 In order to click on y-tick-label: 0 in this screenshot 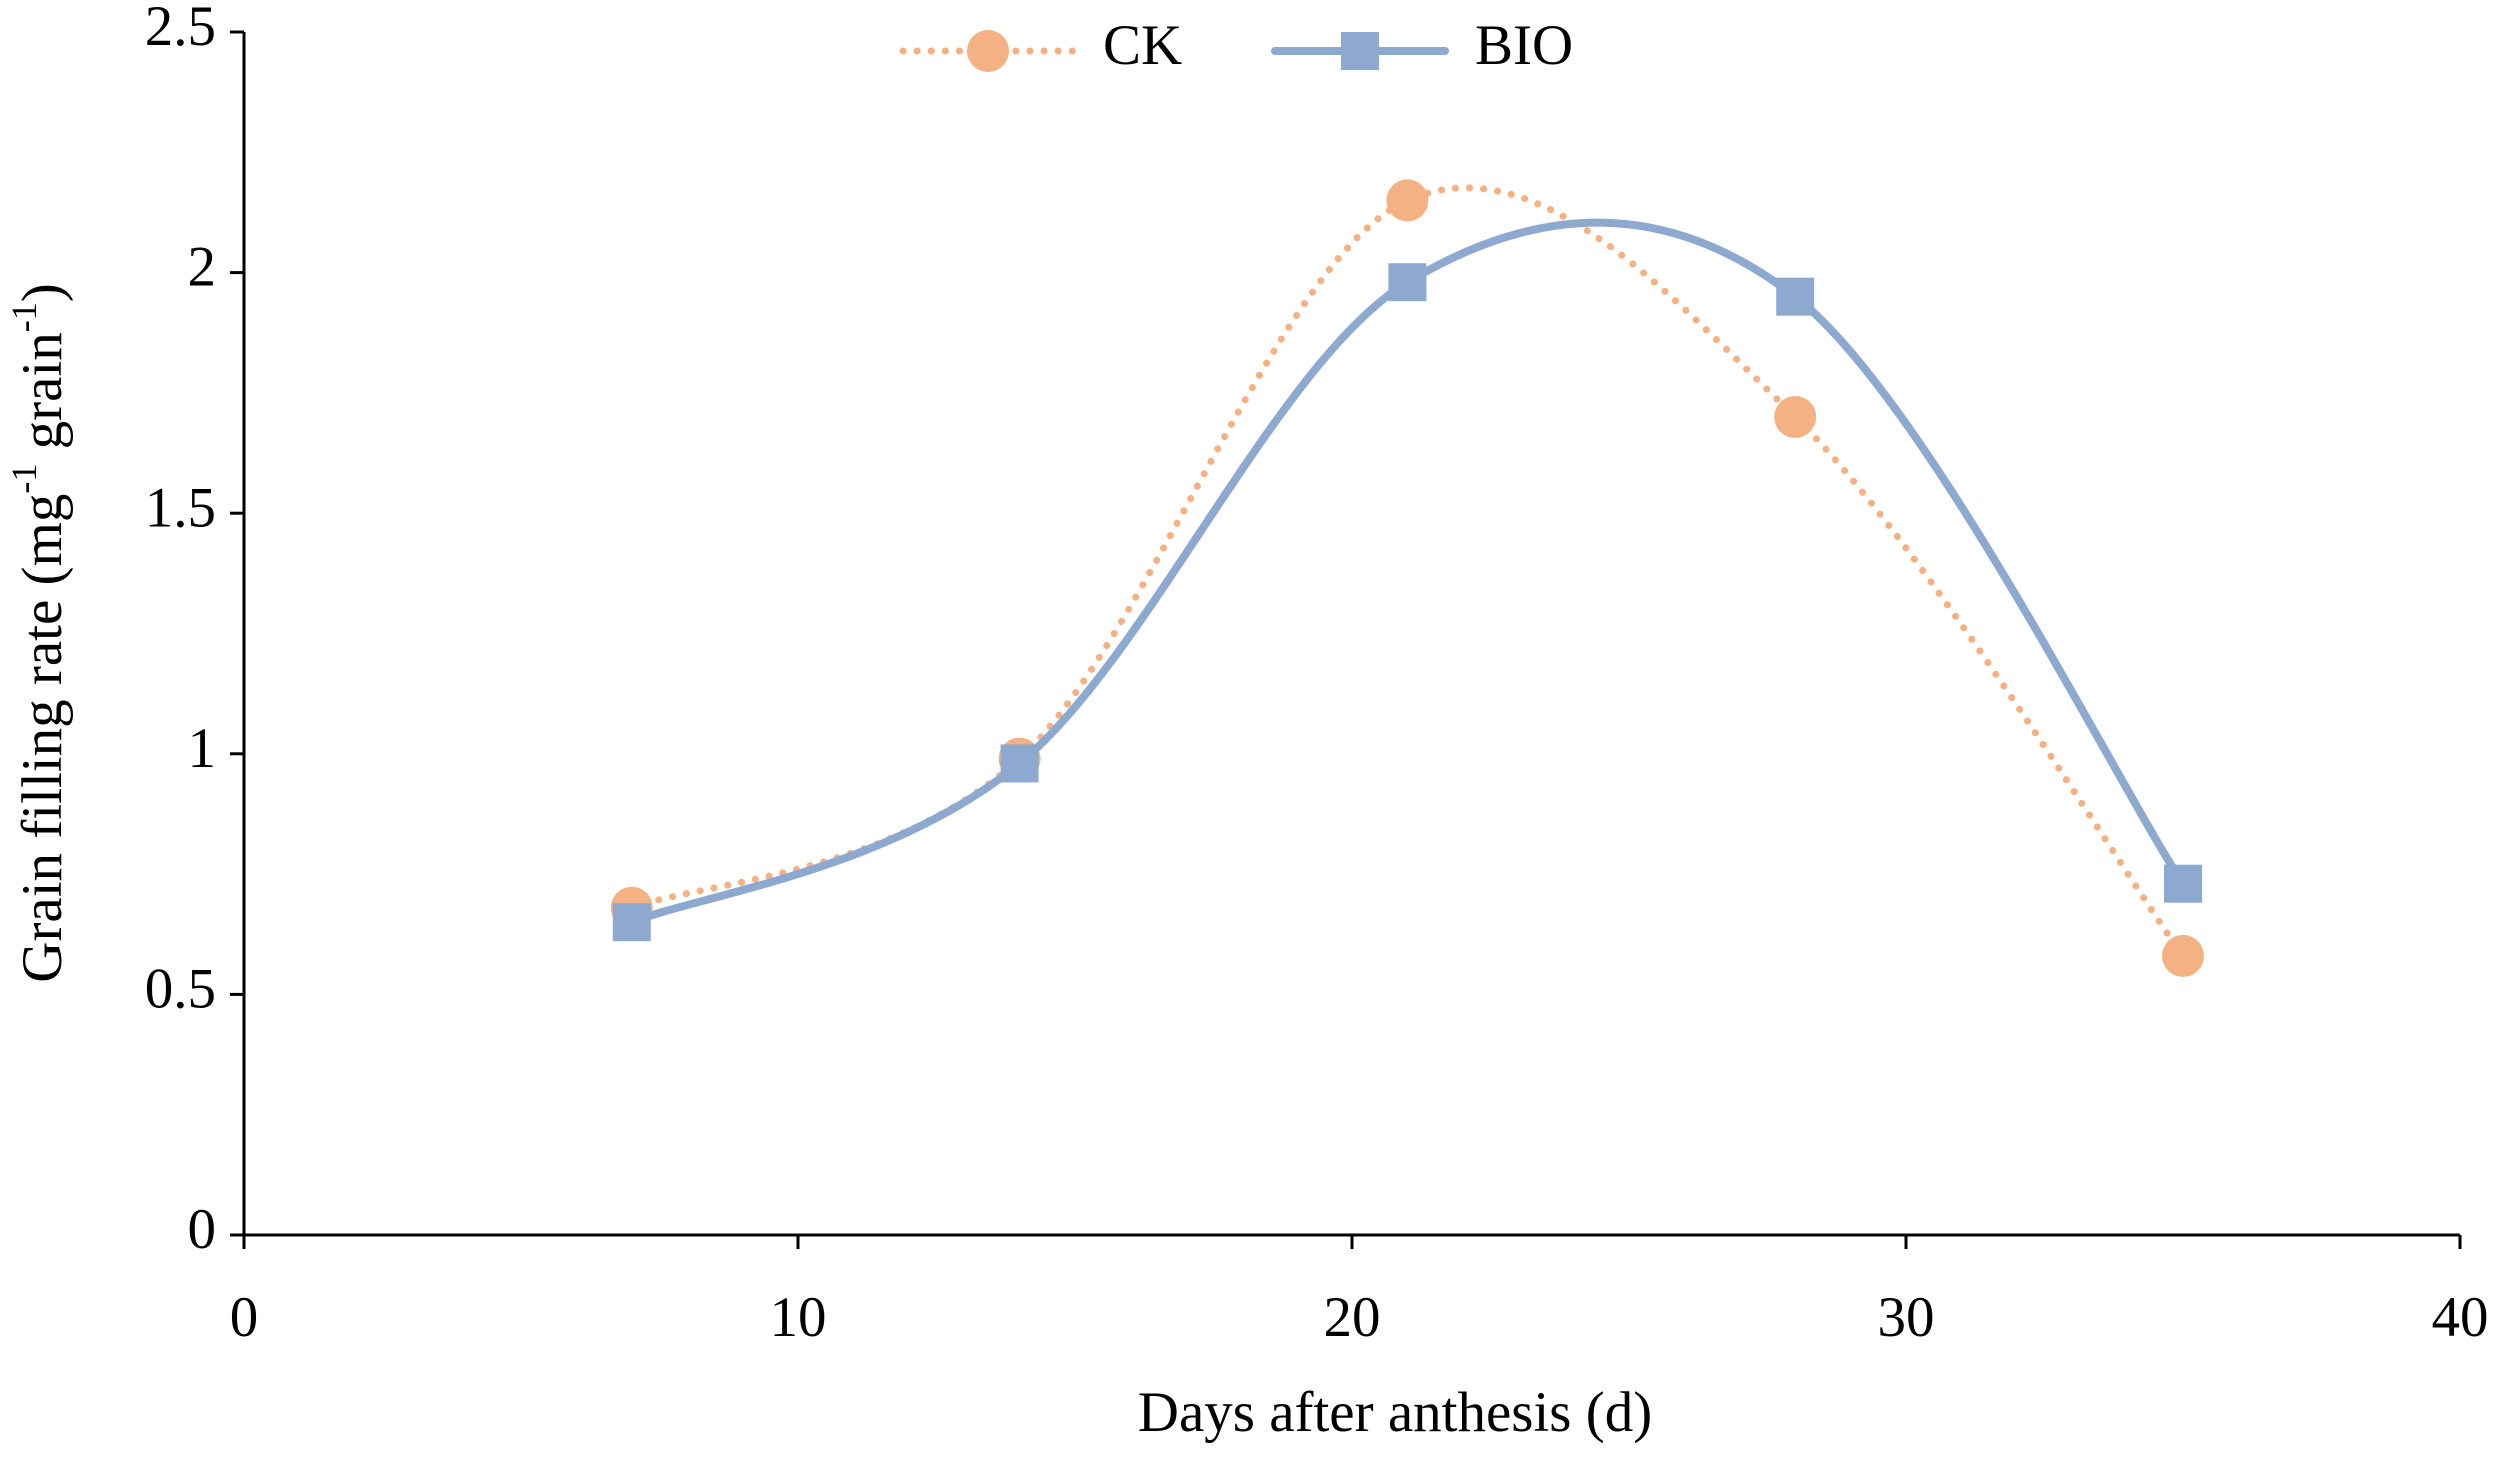, I will do `click(202, 1229)`.